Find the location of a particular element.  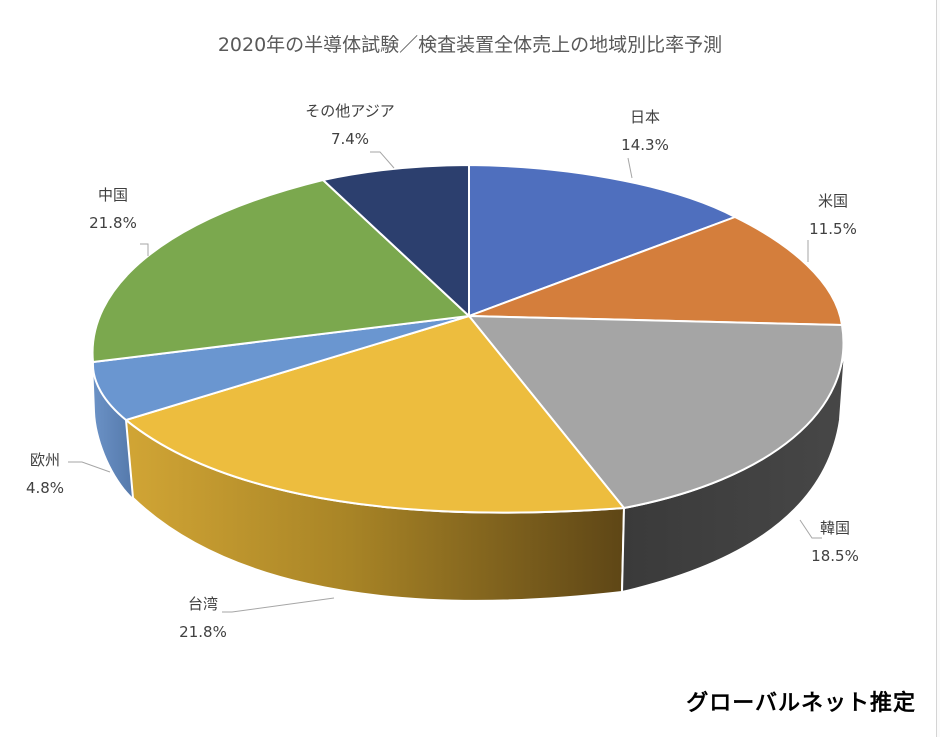

slice-taiwan is located at coordinates (375, 414).